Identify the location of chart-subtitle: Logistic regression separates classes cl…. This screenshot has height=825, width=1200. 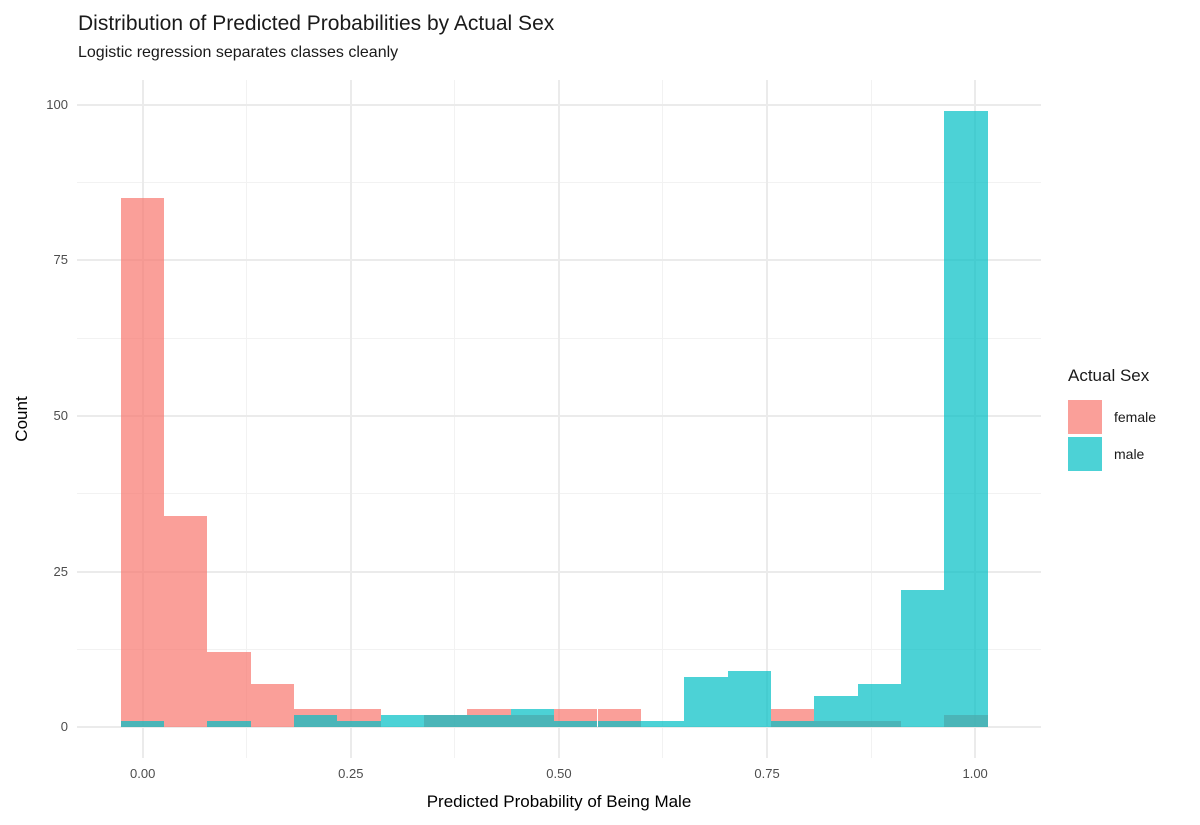
(238, 52).